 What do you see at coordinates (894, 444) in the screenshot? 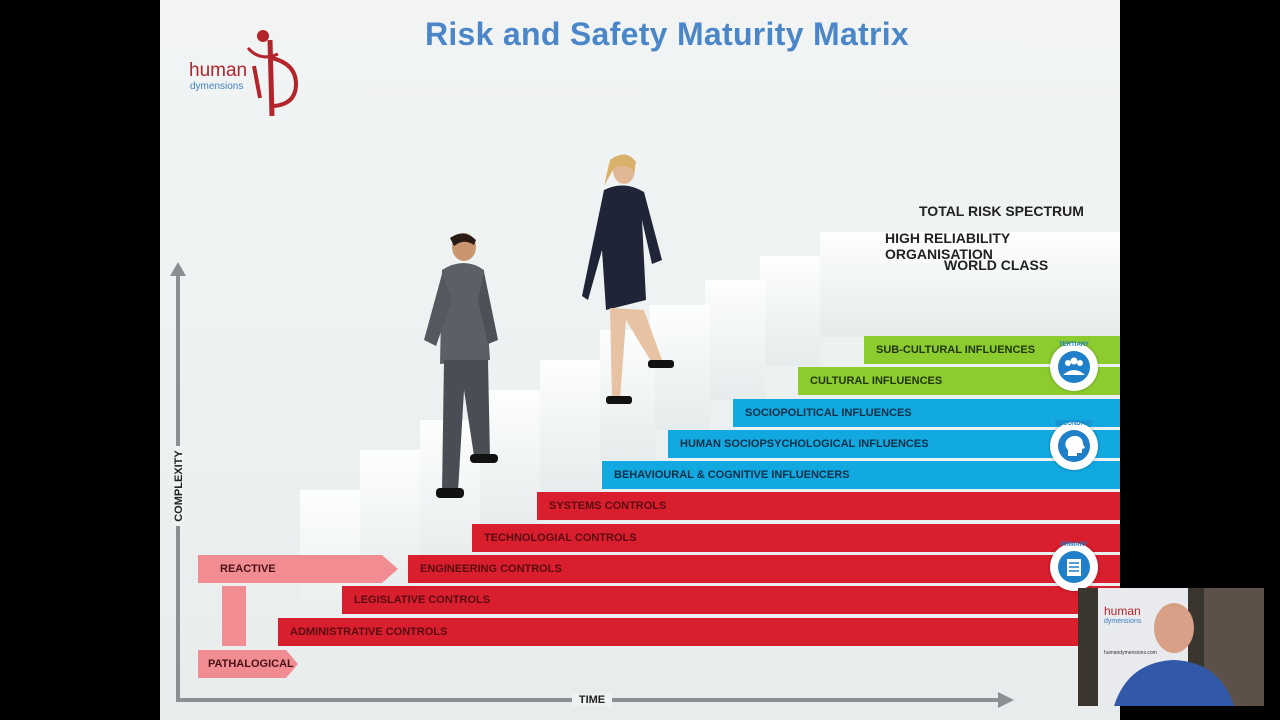
I see `bar-human-sociopsychological-influences: HUMAN SOCIOPSYCHOLOGICAL INFLUENCES` at bounding box center [894, 444].